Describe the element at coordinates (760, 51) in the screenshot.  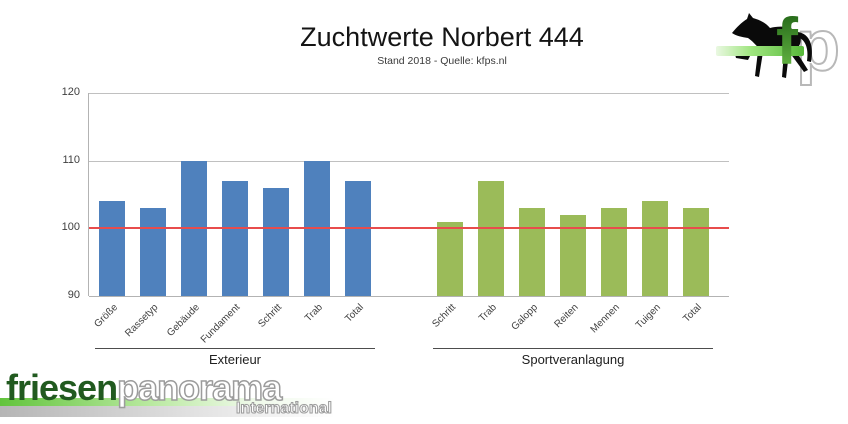
I see `logo-green-band` at that location.